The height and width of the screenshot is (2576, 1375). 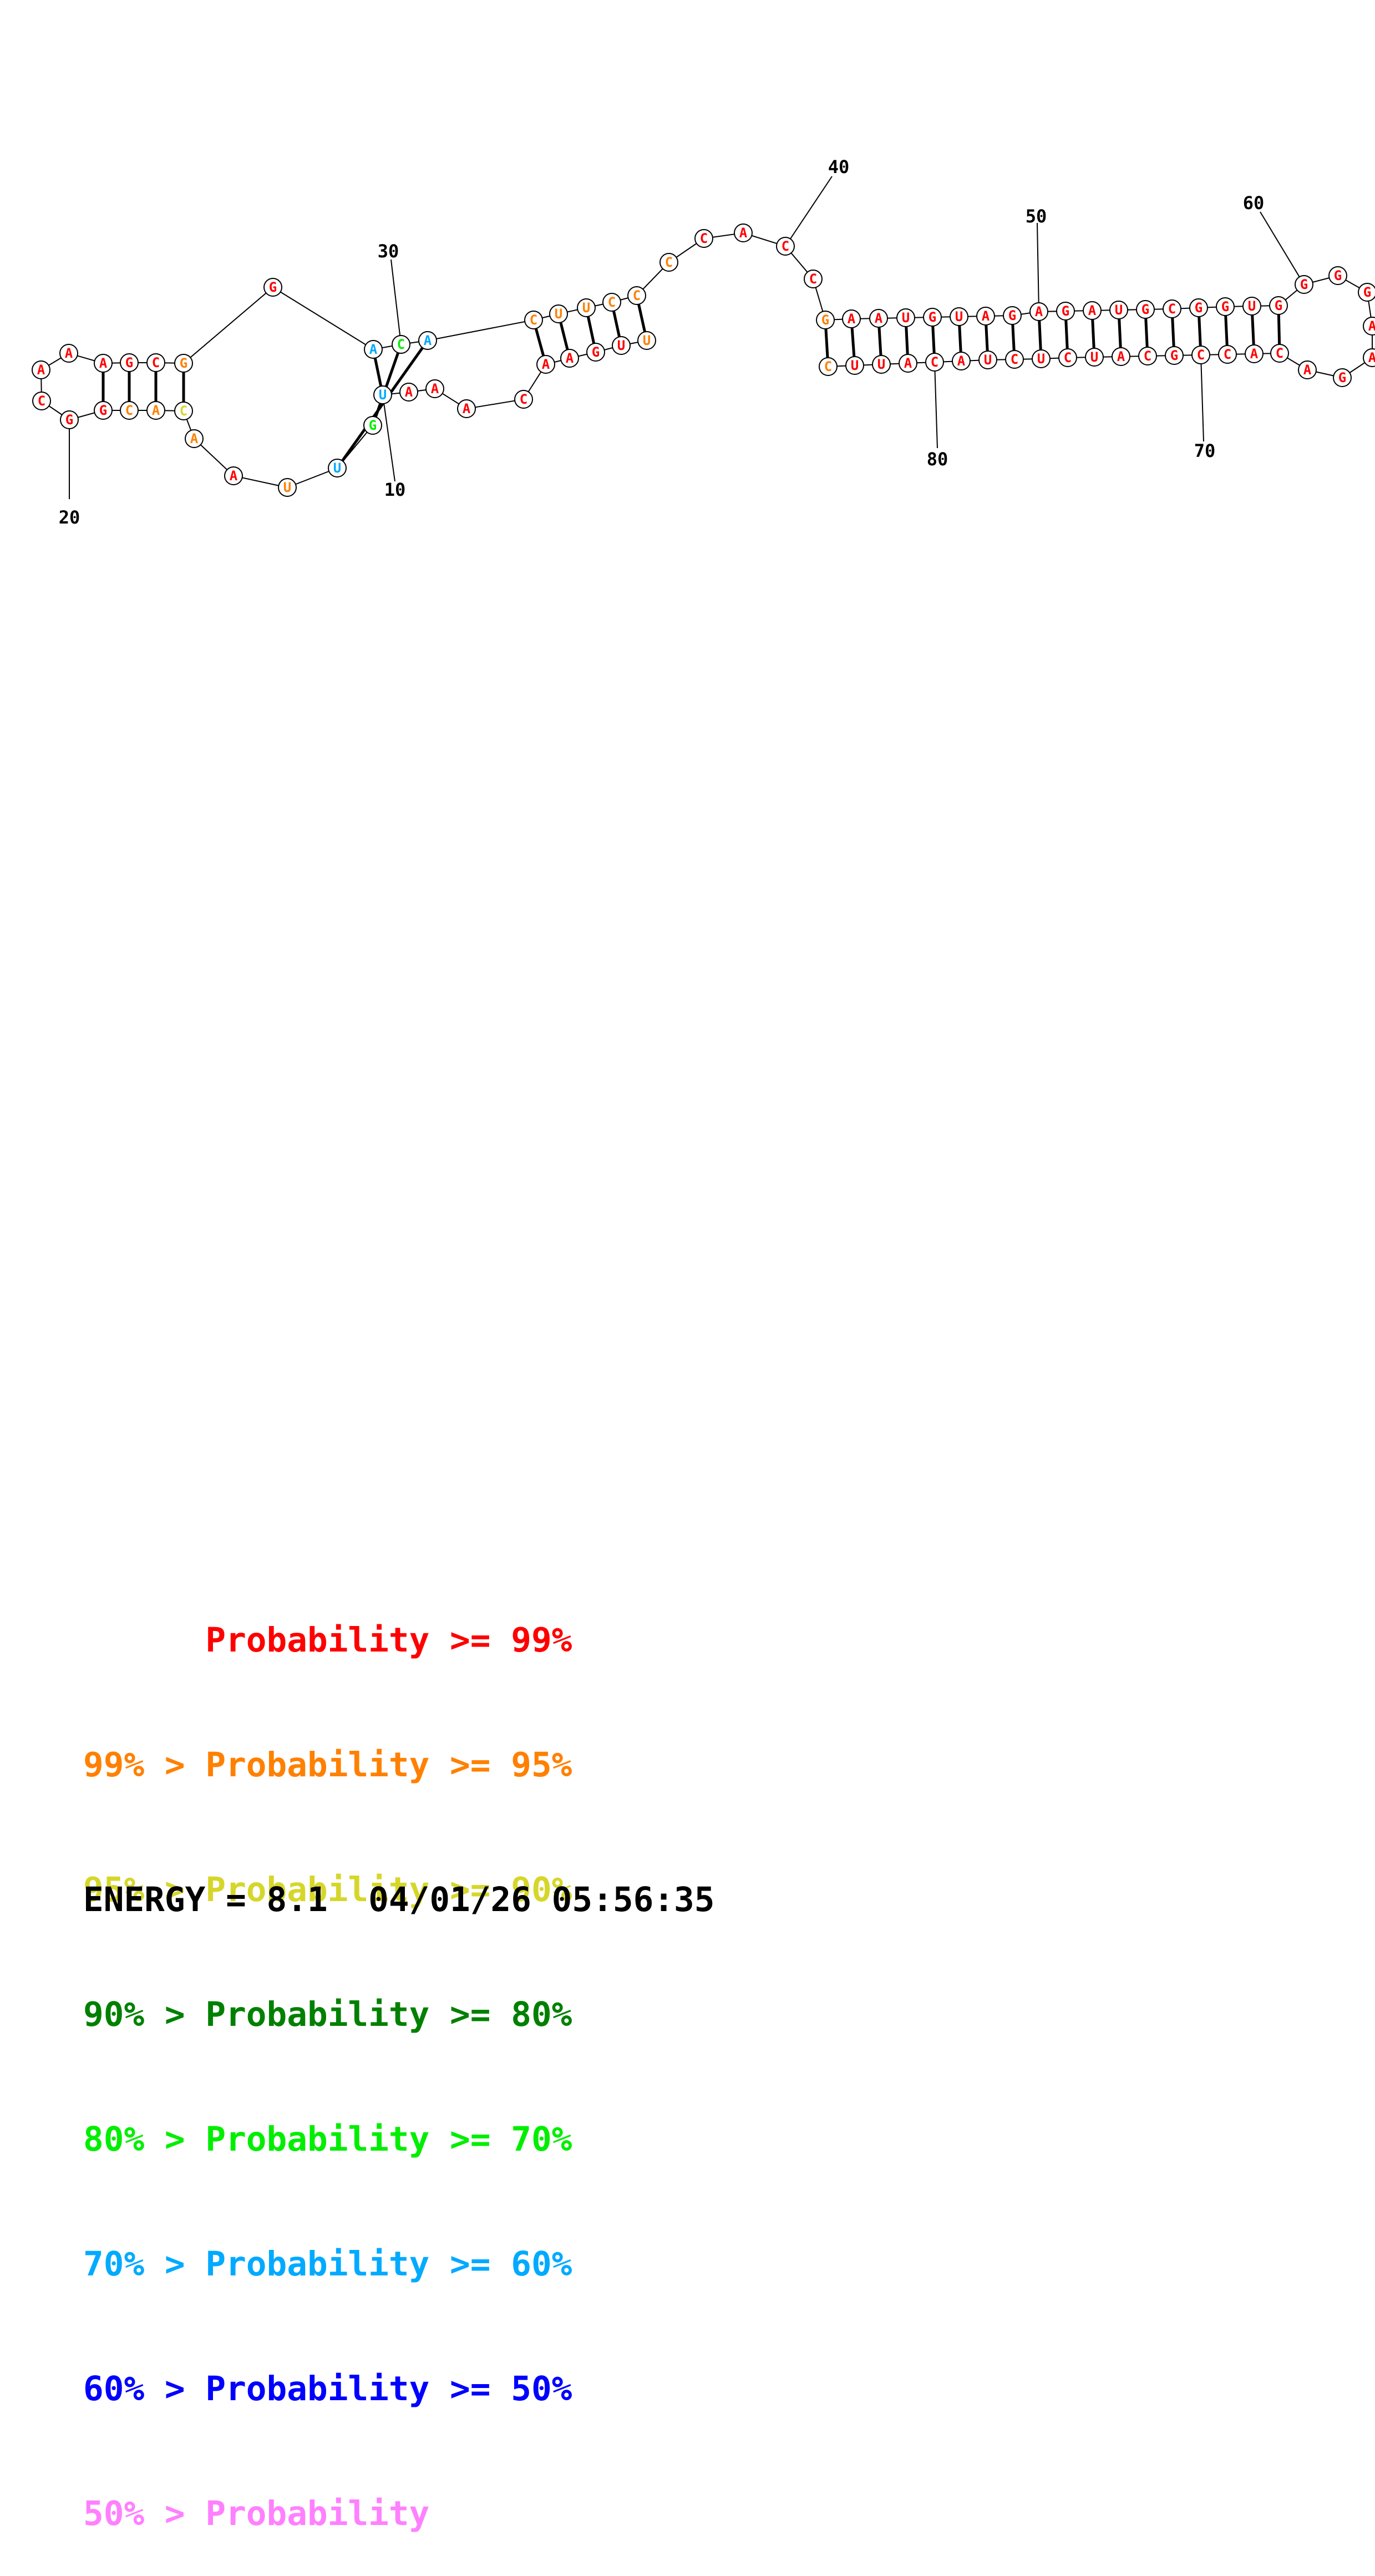 I want to click on base-pair-bond, so click(x=382, y=404).